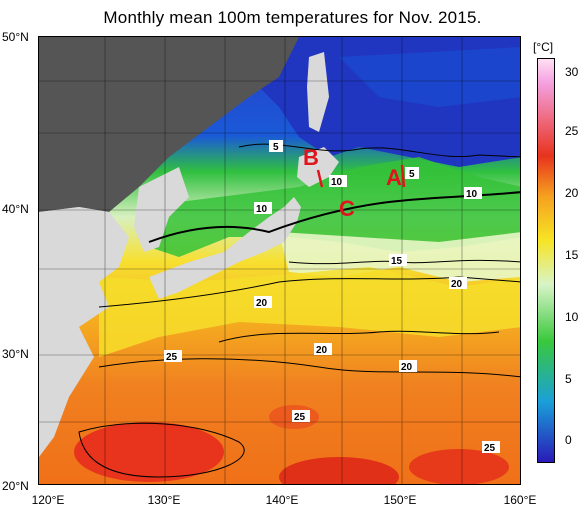 The image size is (585, 512). Describe the element at coordinates (568, 379) in the screenshot. I see `colorbar-tick-5: 5` at that location.